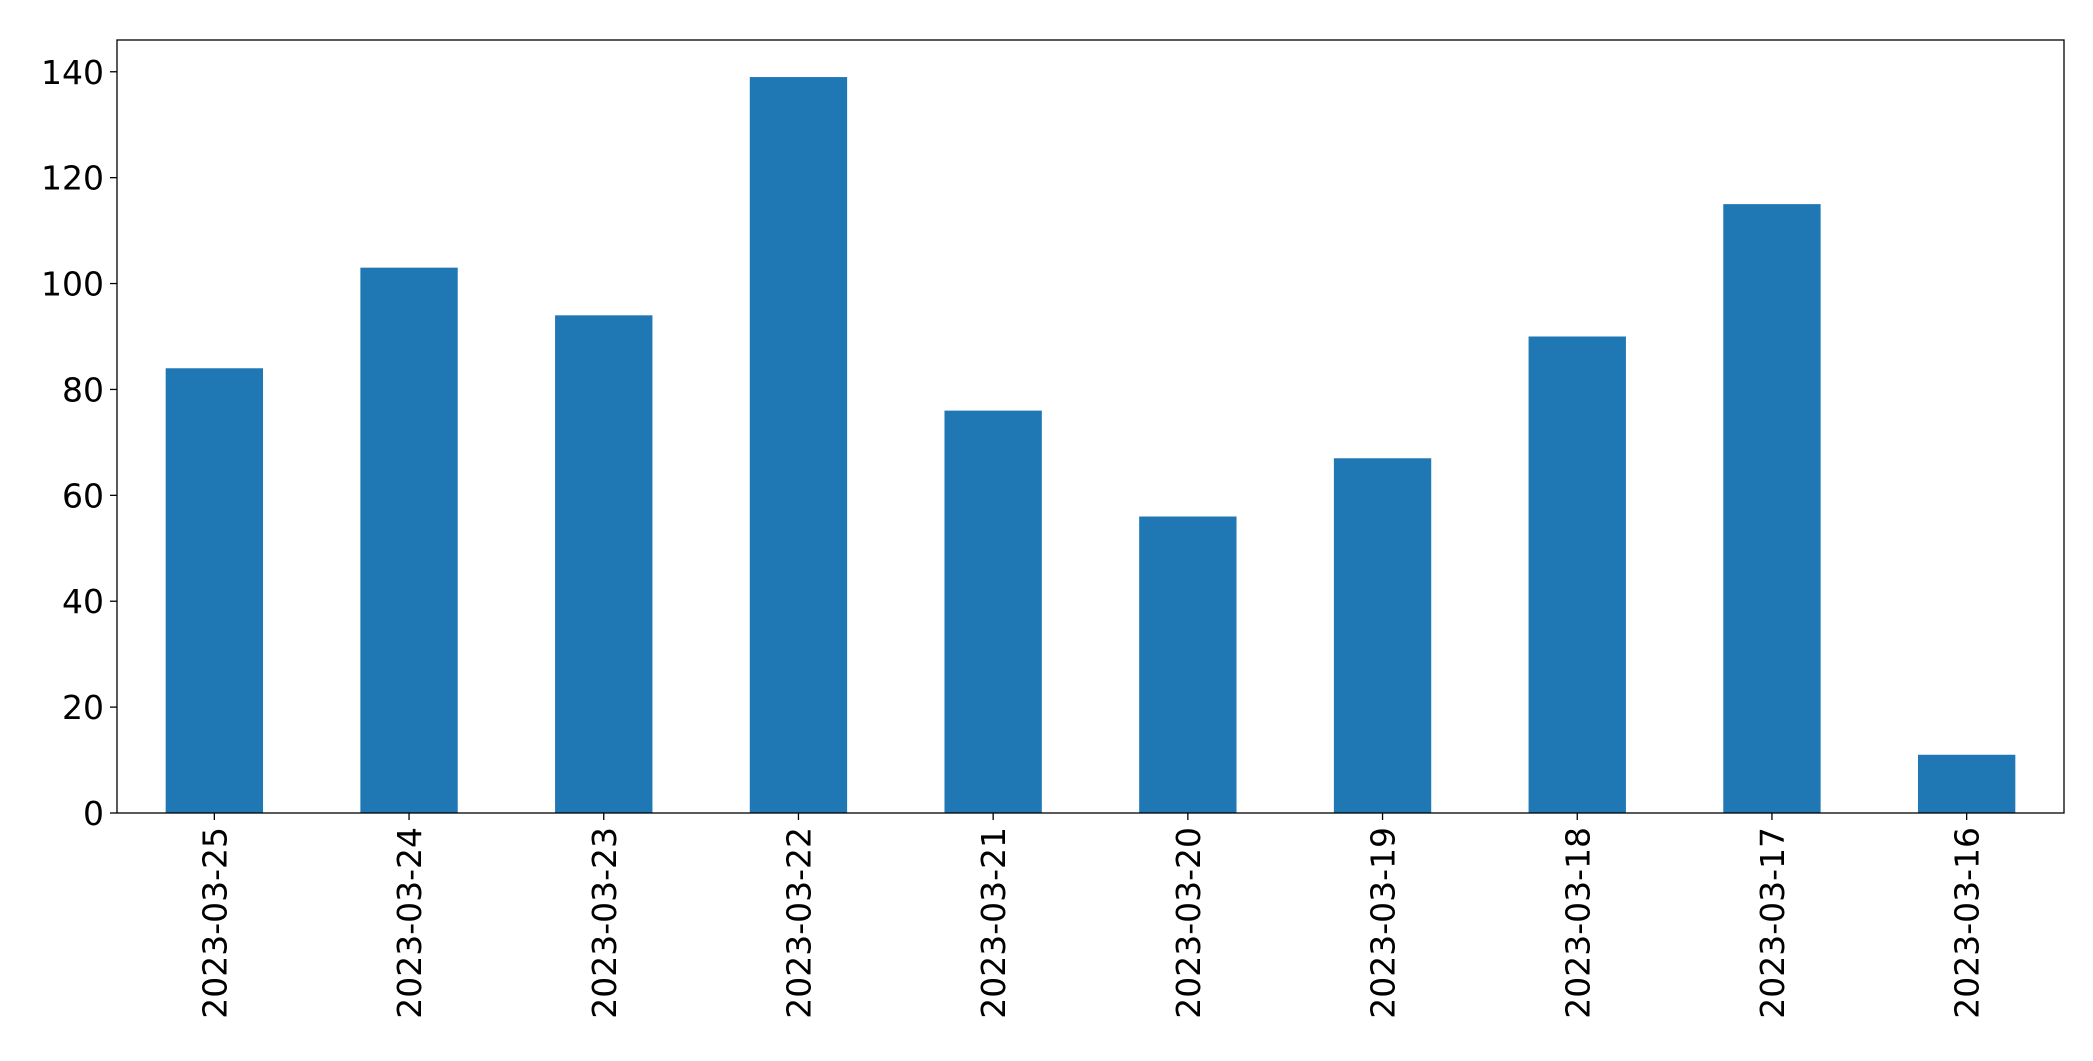 This screenshot has height=1061, width=2093. Describe the element at coordinates (409, 923) in the screenshot. I see `x-tick-label: 2023-03-24` at that location.